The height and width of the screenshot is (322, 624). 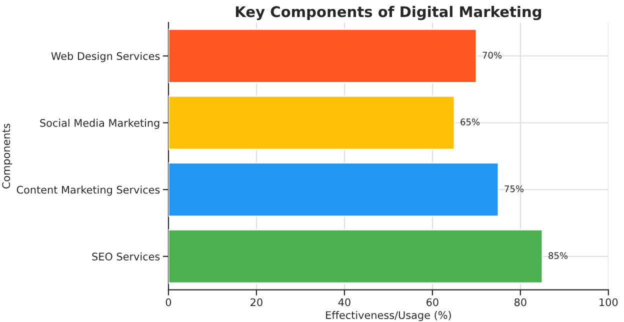 I want to click on x-tick-label: 0, so click(x=169, y=302).